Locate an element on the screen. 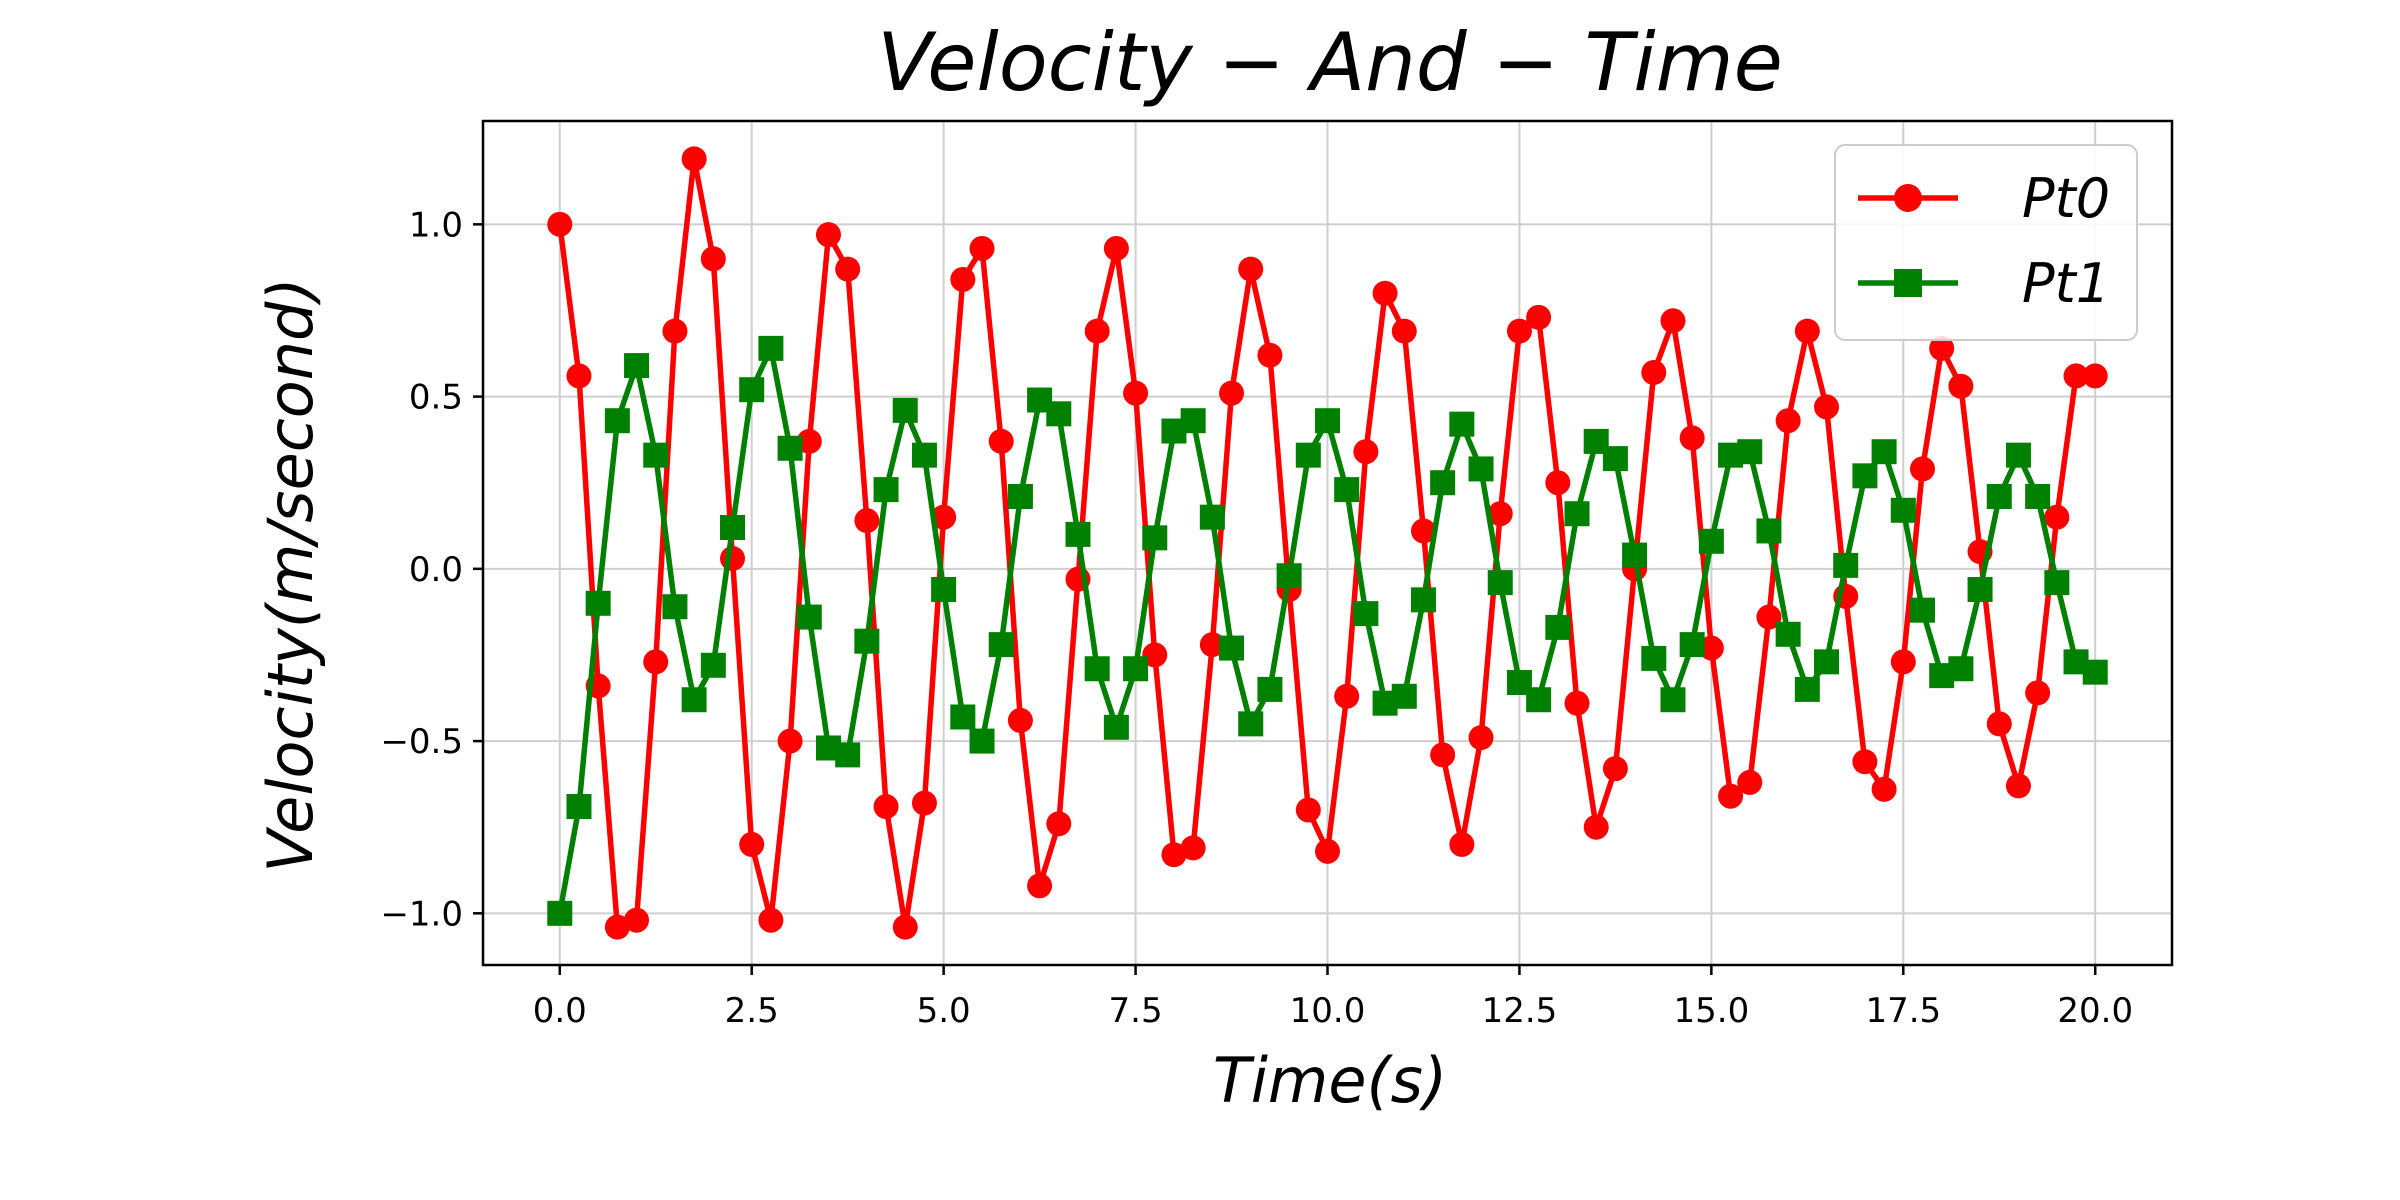 The width and height of the screenshot is (2400, 1200). chart-title: Velocity − And − Time is located at coordinates (1330, 62).